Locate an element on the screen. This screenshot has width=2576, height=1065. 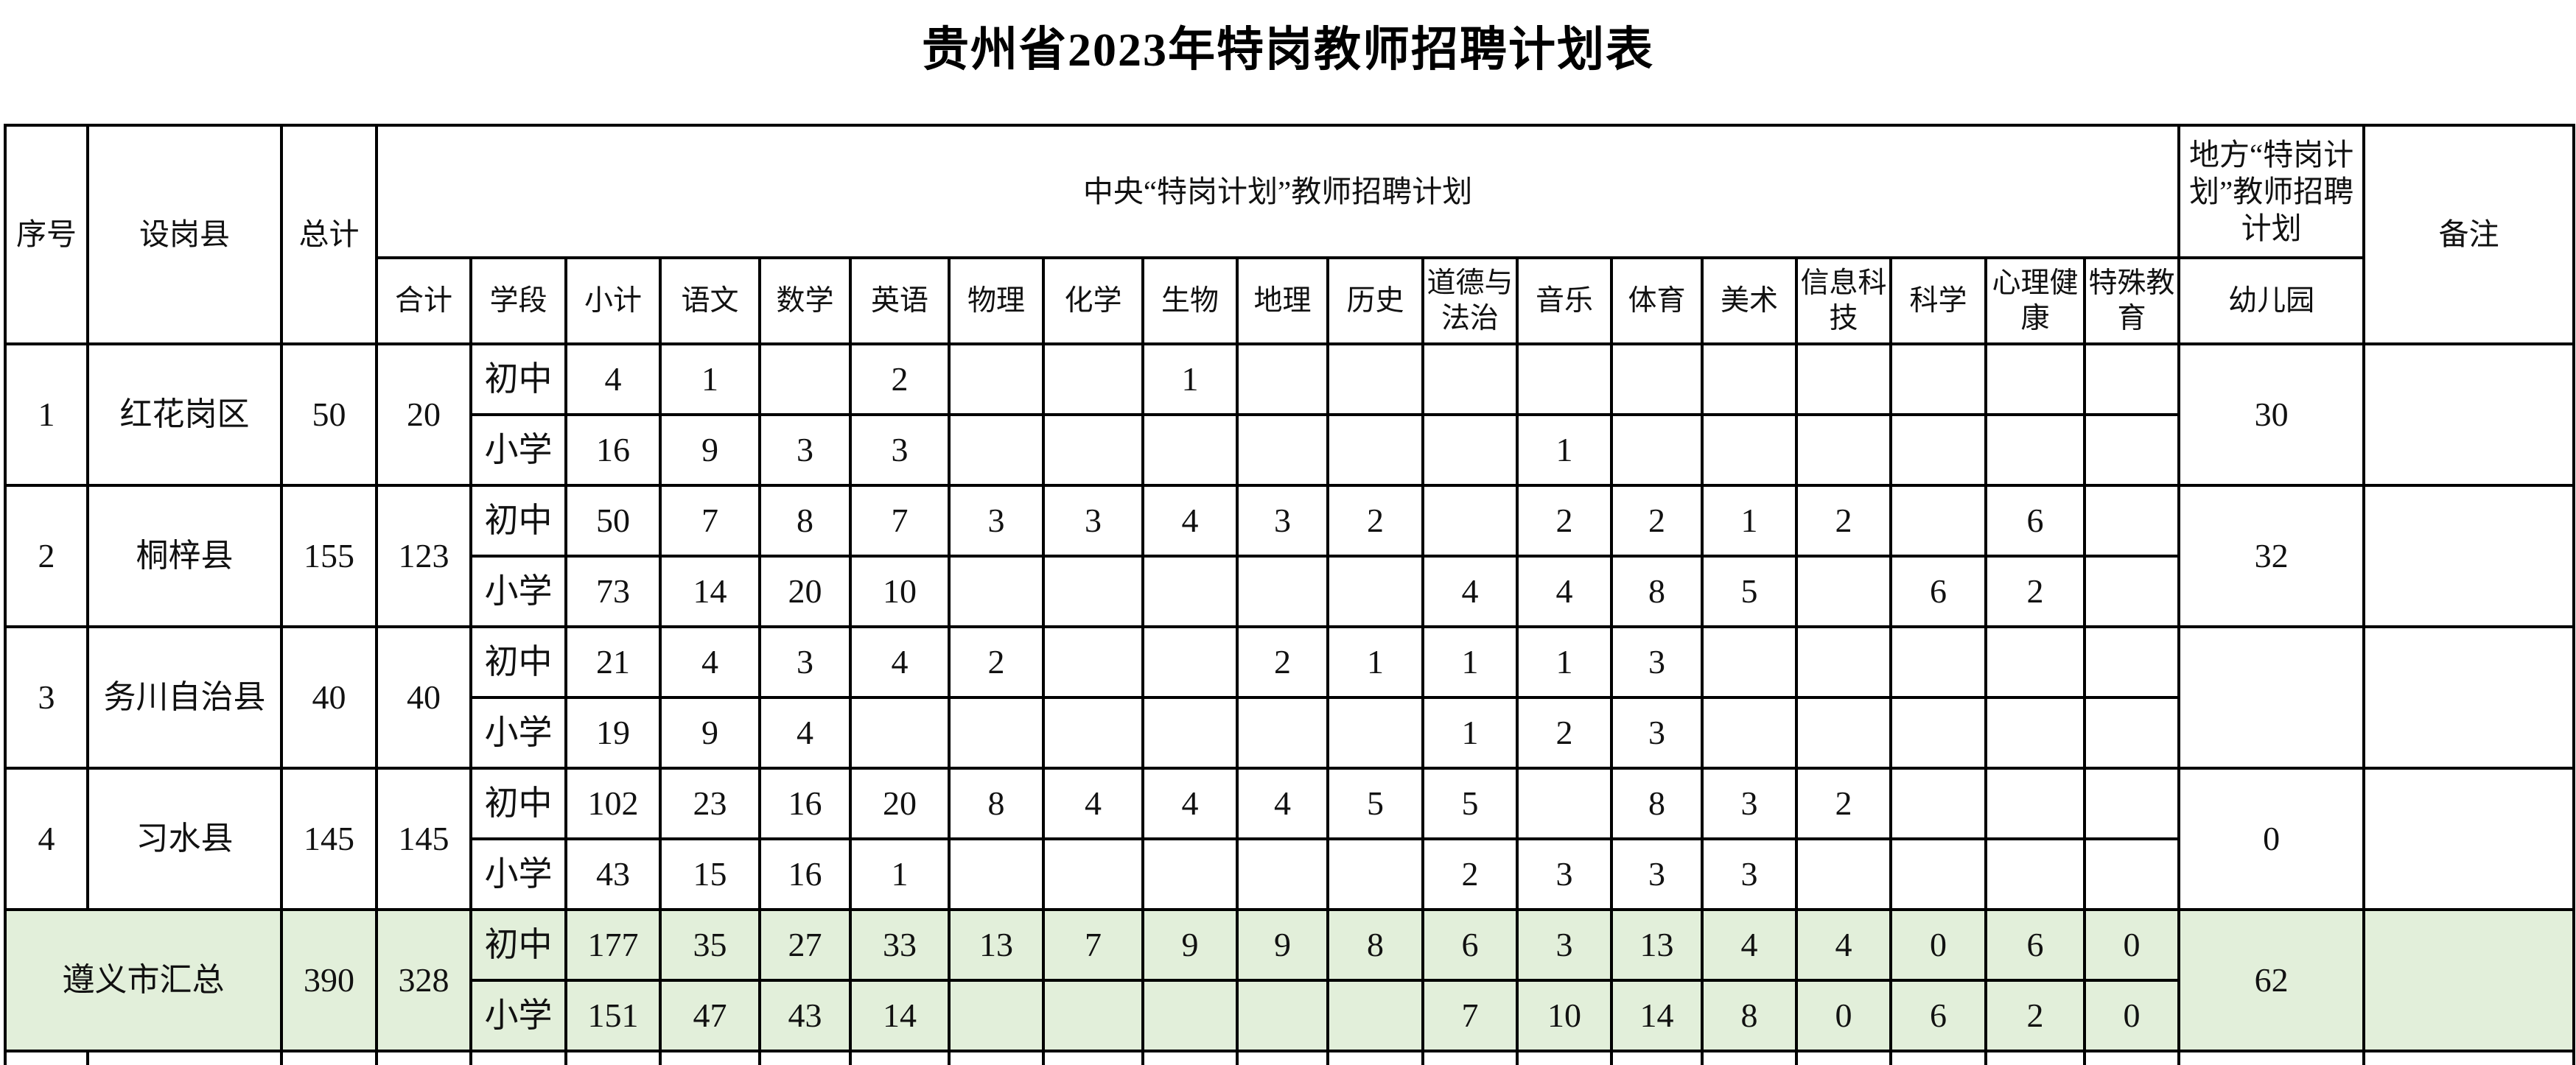
county-row-junior: 2 桐梓县 155 123 初中 50 7 8 7 3 3 4 3 2 2 2 1 2 6 32 is located at coordinates (1290, 556).